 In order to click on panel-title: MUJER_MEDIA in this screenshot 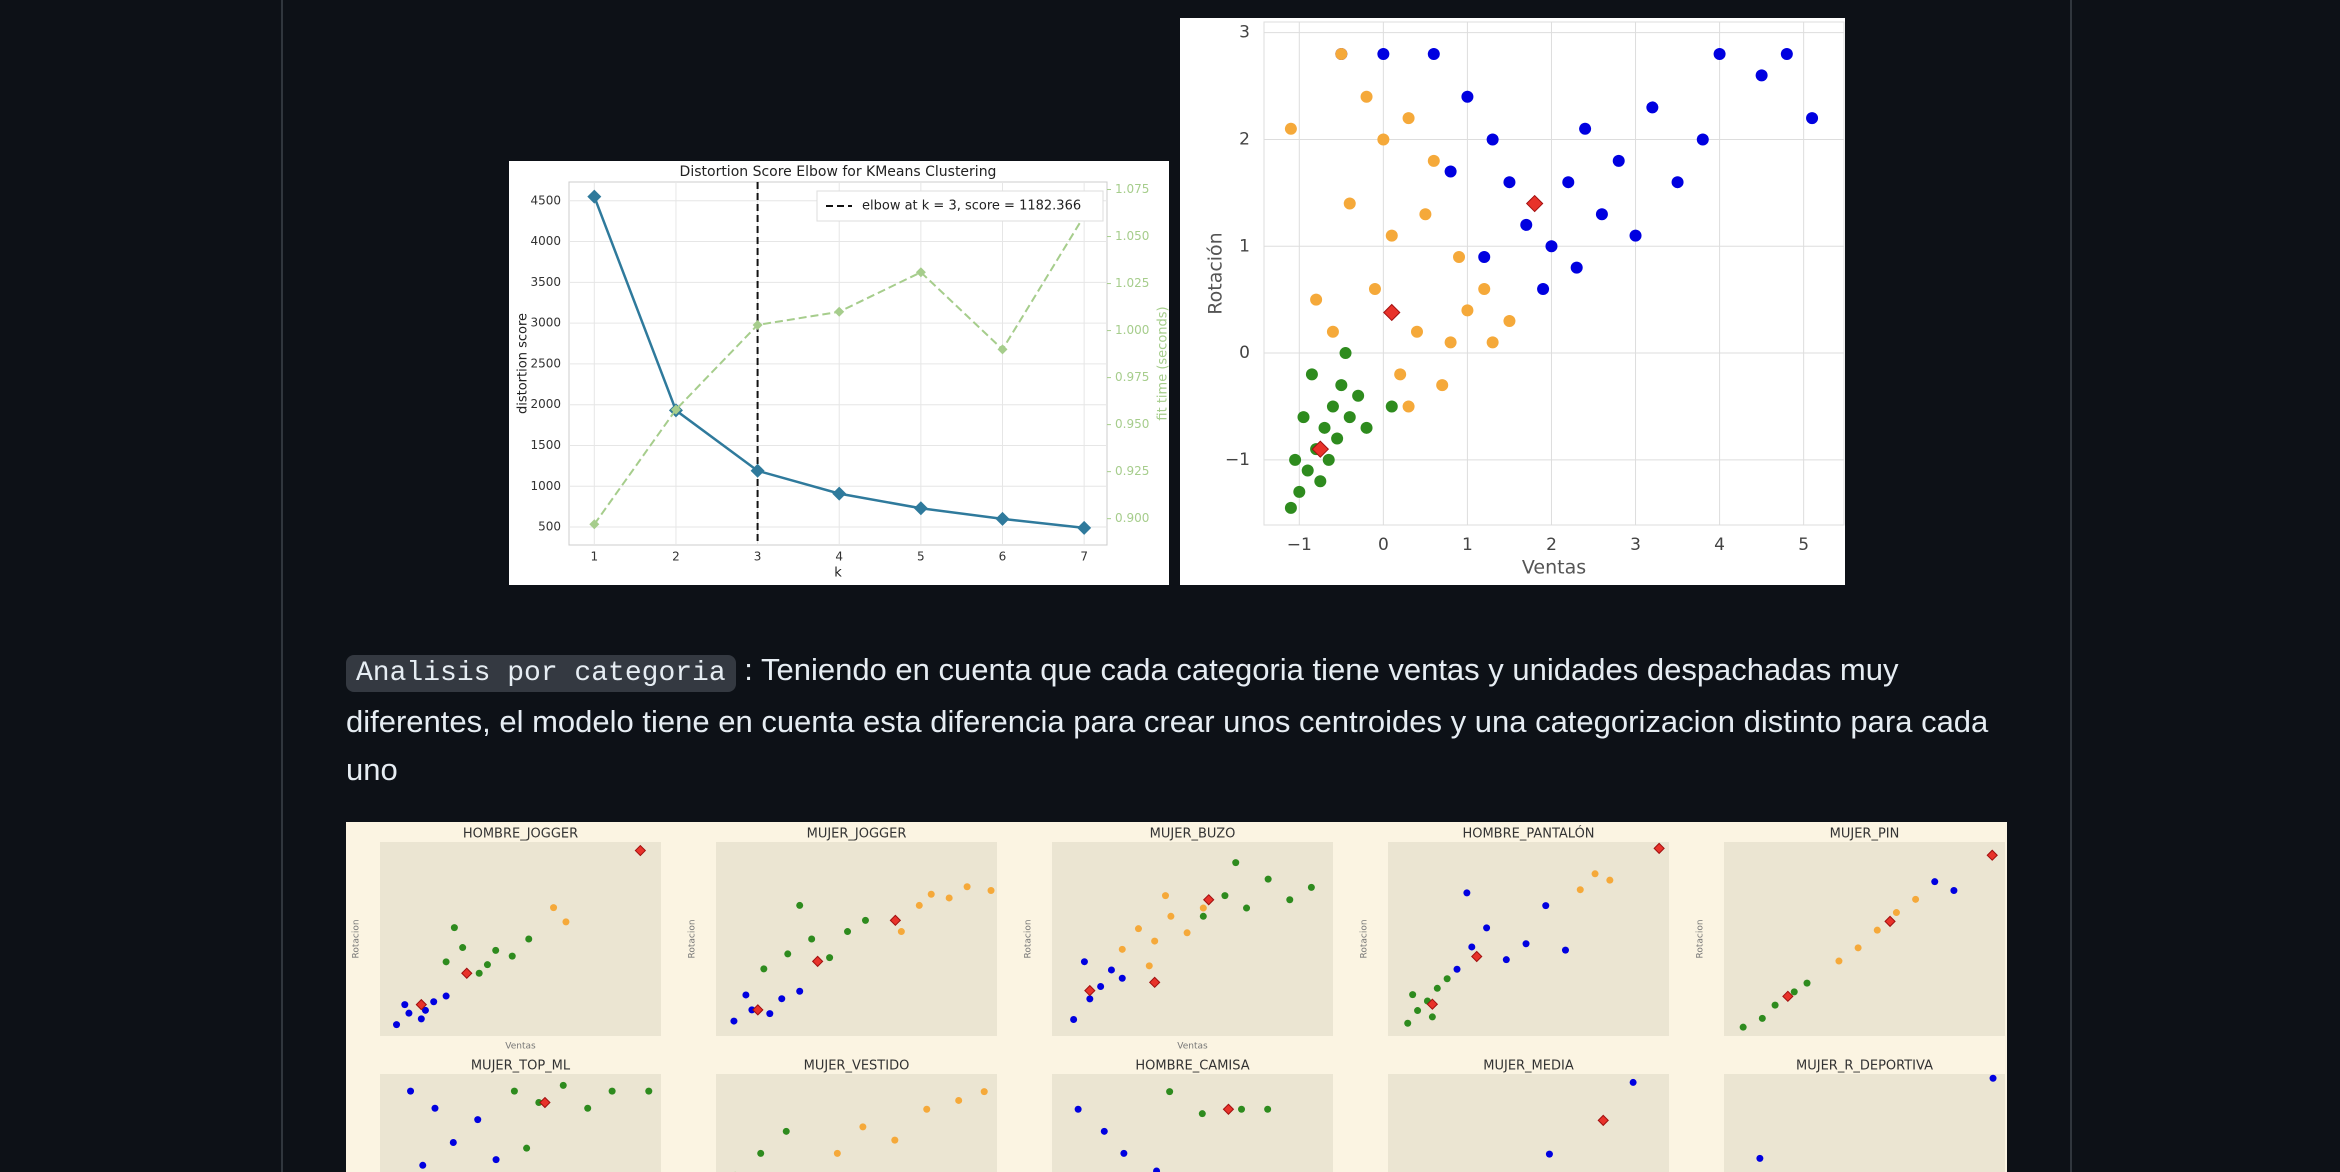, I will do `click(1528, 1066)`.